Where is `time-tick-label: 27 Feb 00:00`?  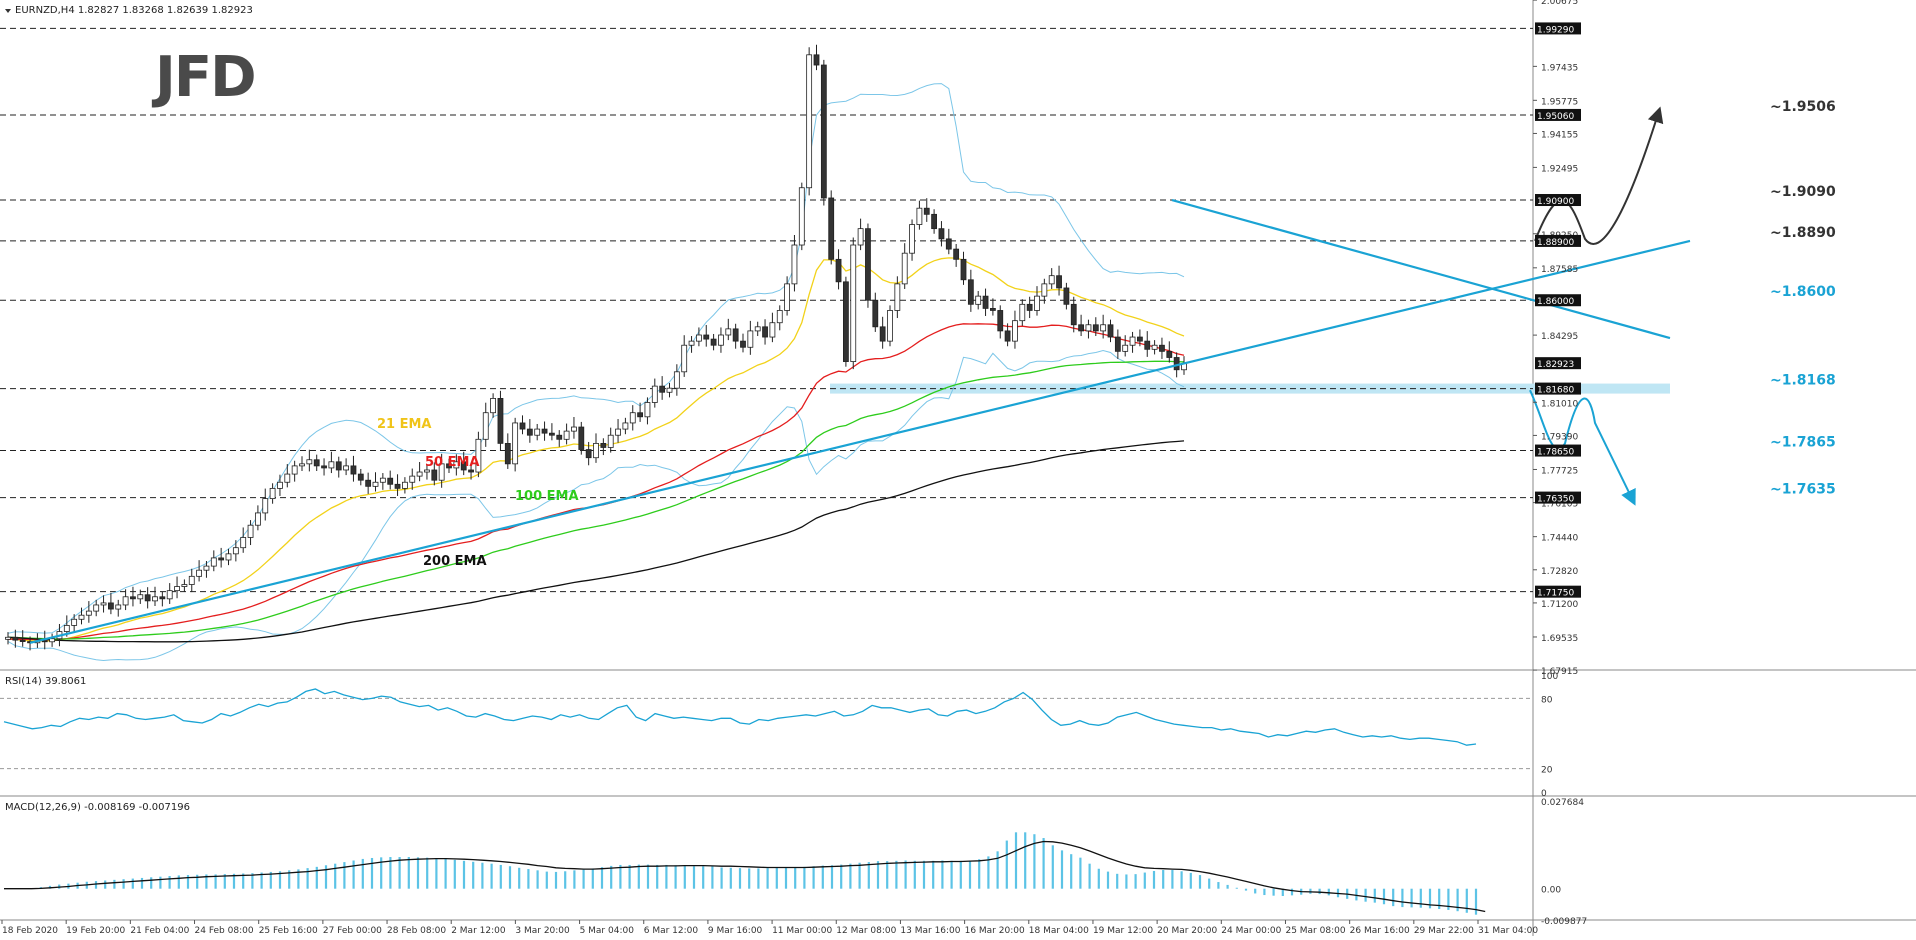
time-tick-label: 27 Feb 00:00 is located at coordinates (352, 931).